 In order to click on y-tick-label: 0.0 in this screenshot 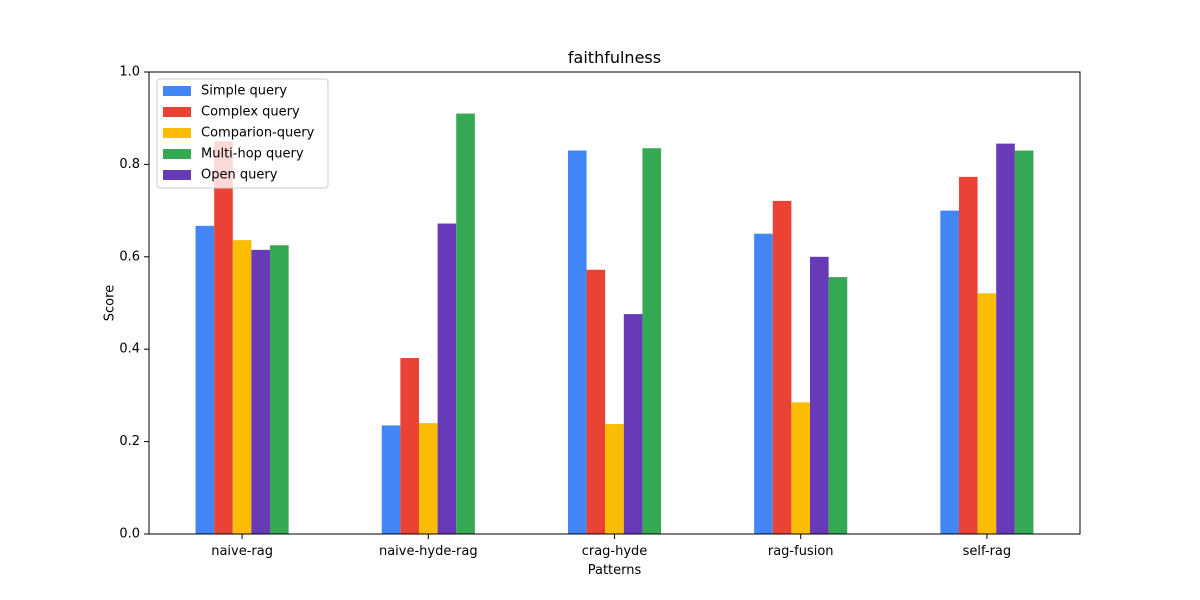, I will do `click(129, 534)`.